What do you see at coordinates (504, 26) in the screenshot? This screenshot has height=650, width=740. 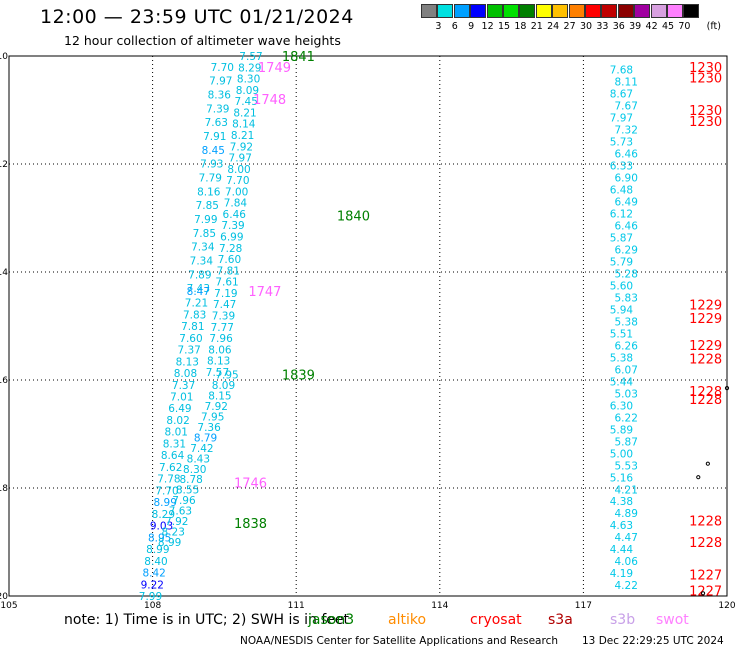 I see `legend-label: 15` at bounding box center [504, 26].